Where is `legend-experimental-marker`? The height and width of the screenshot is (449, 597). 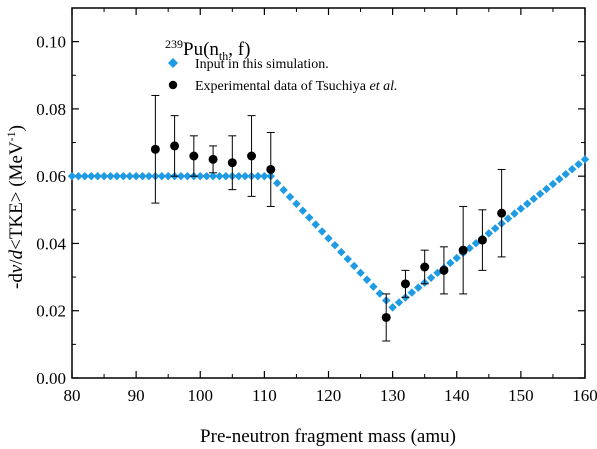 legend-experimental-marker is located at coordinates (173, 85).